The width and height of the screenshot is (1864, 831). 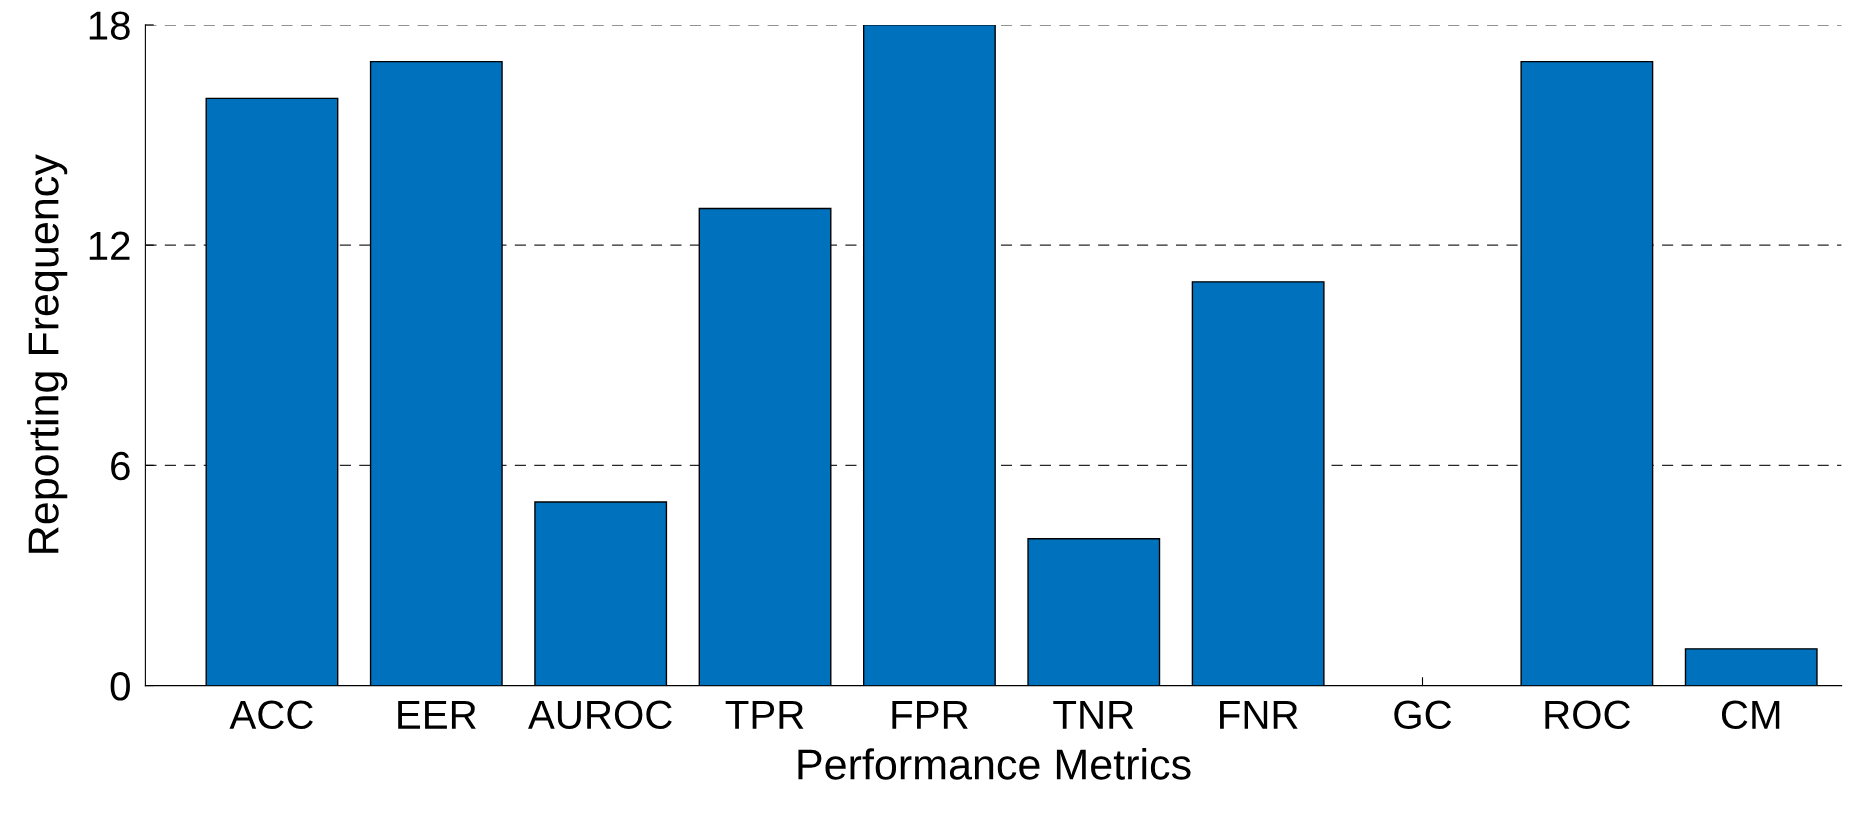 What do you see at coordinates (120, 686) in the screenshot?
I see `y-tick-label: 0` at bounding box center [120, 686].